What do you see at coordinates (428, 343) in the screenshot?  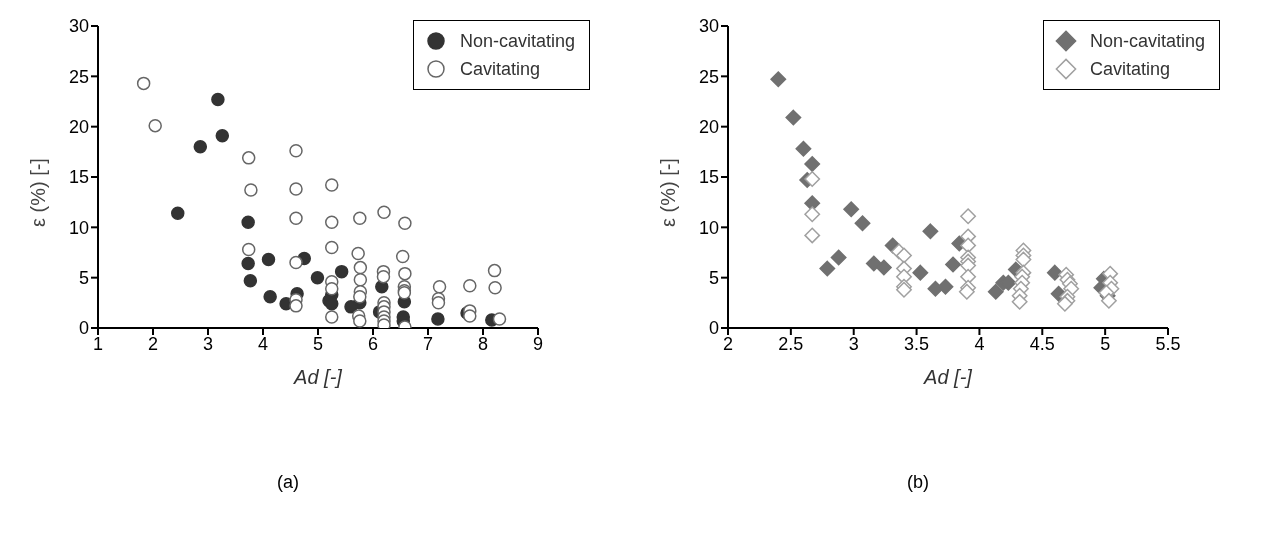 I see `x-tick-label: 7` at bounding box center [428, 343].